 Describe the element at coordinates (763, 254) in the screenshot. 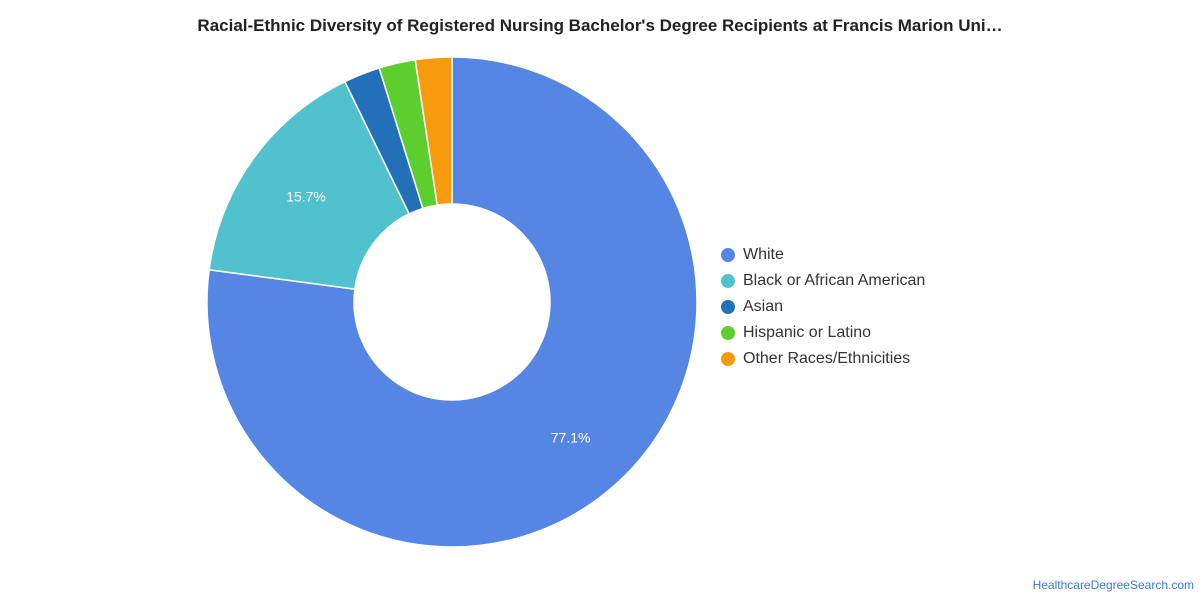

I see `legend-label: White` at that location.